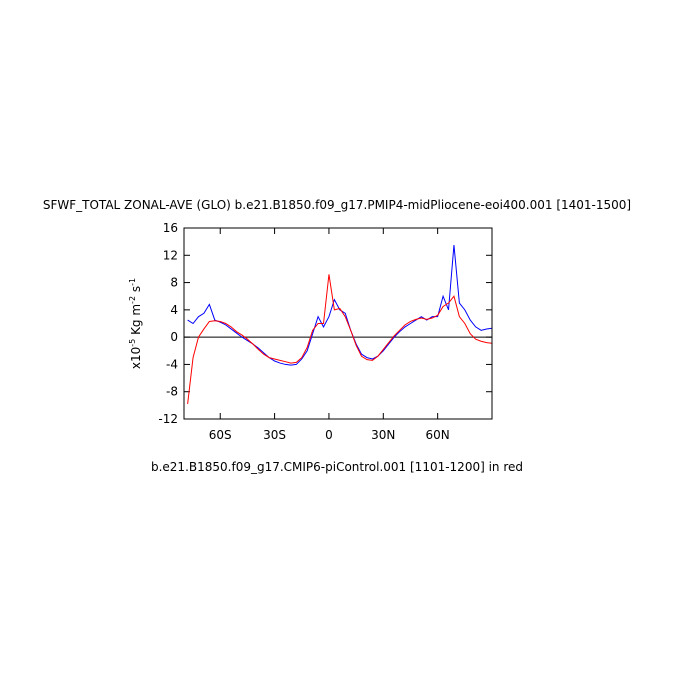  Describe the element at coordinates (136, 291) in the screenshot. I see `y-label-part: s` at that location.